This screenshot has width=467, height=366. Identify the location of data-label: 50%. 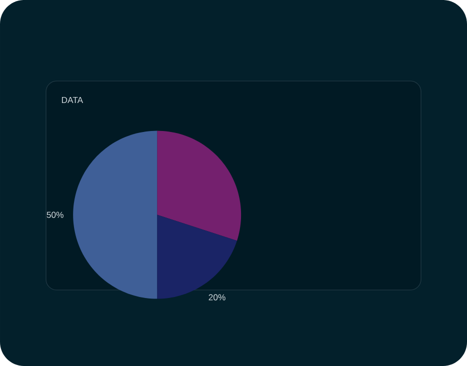
(55, 215).